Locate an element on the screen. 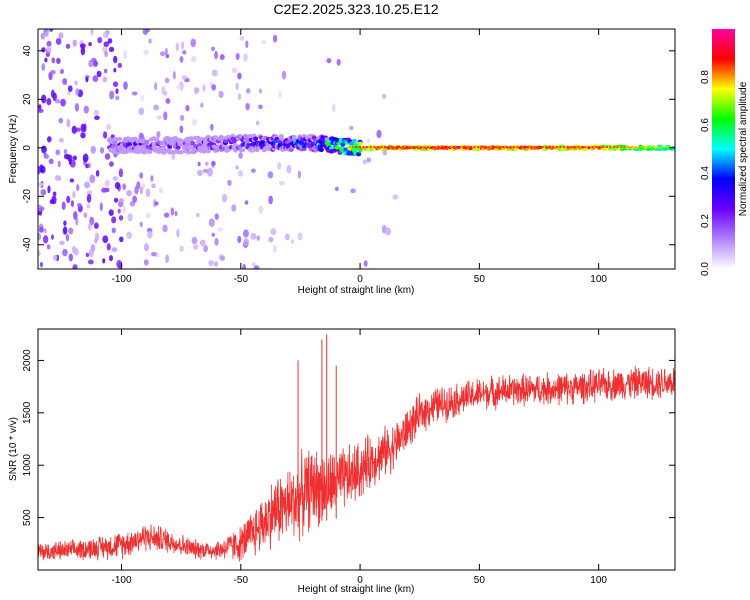  y-tick-label: 500 is located at coordinates (27, 517).